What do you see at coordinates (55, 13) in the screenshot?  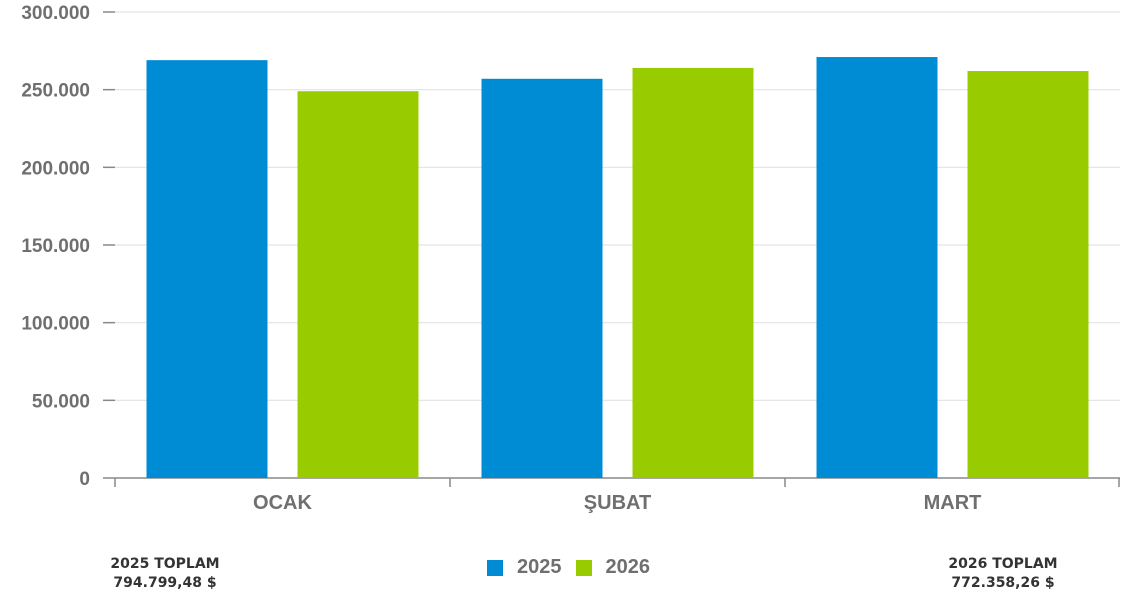 I see `y-tick-label: 300.000` at bounding box center [55, 13].